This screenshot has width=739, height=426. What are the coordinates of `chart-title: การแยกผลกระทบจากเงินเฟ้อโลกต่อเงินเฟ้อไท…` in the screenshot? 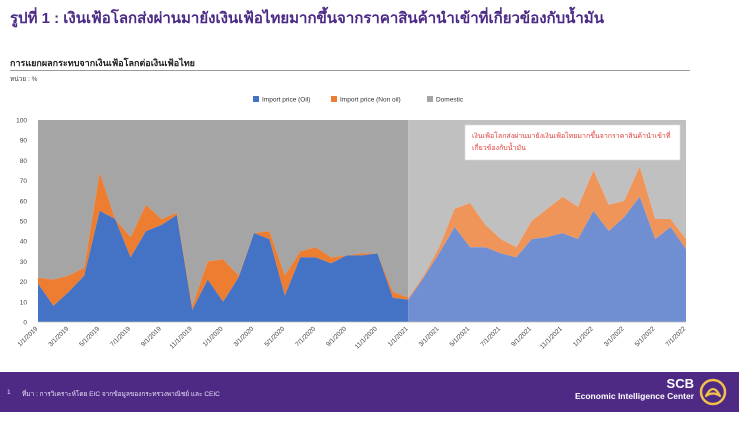 It's located at (102, 63).